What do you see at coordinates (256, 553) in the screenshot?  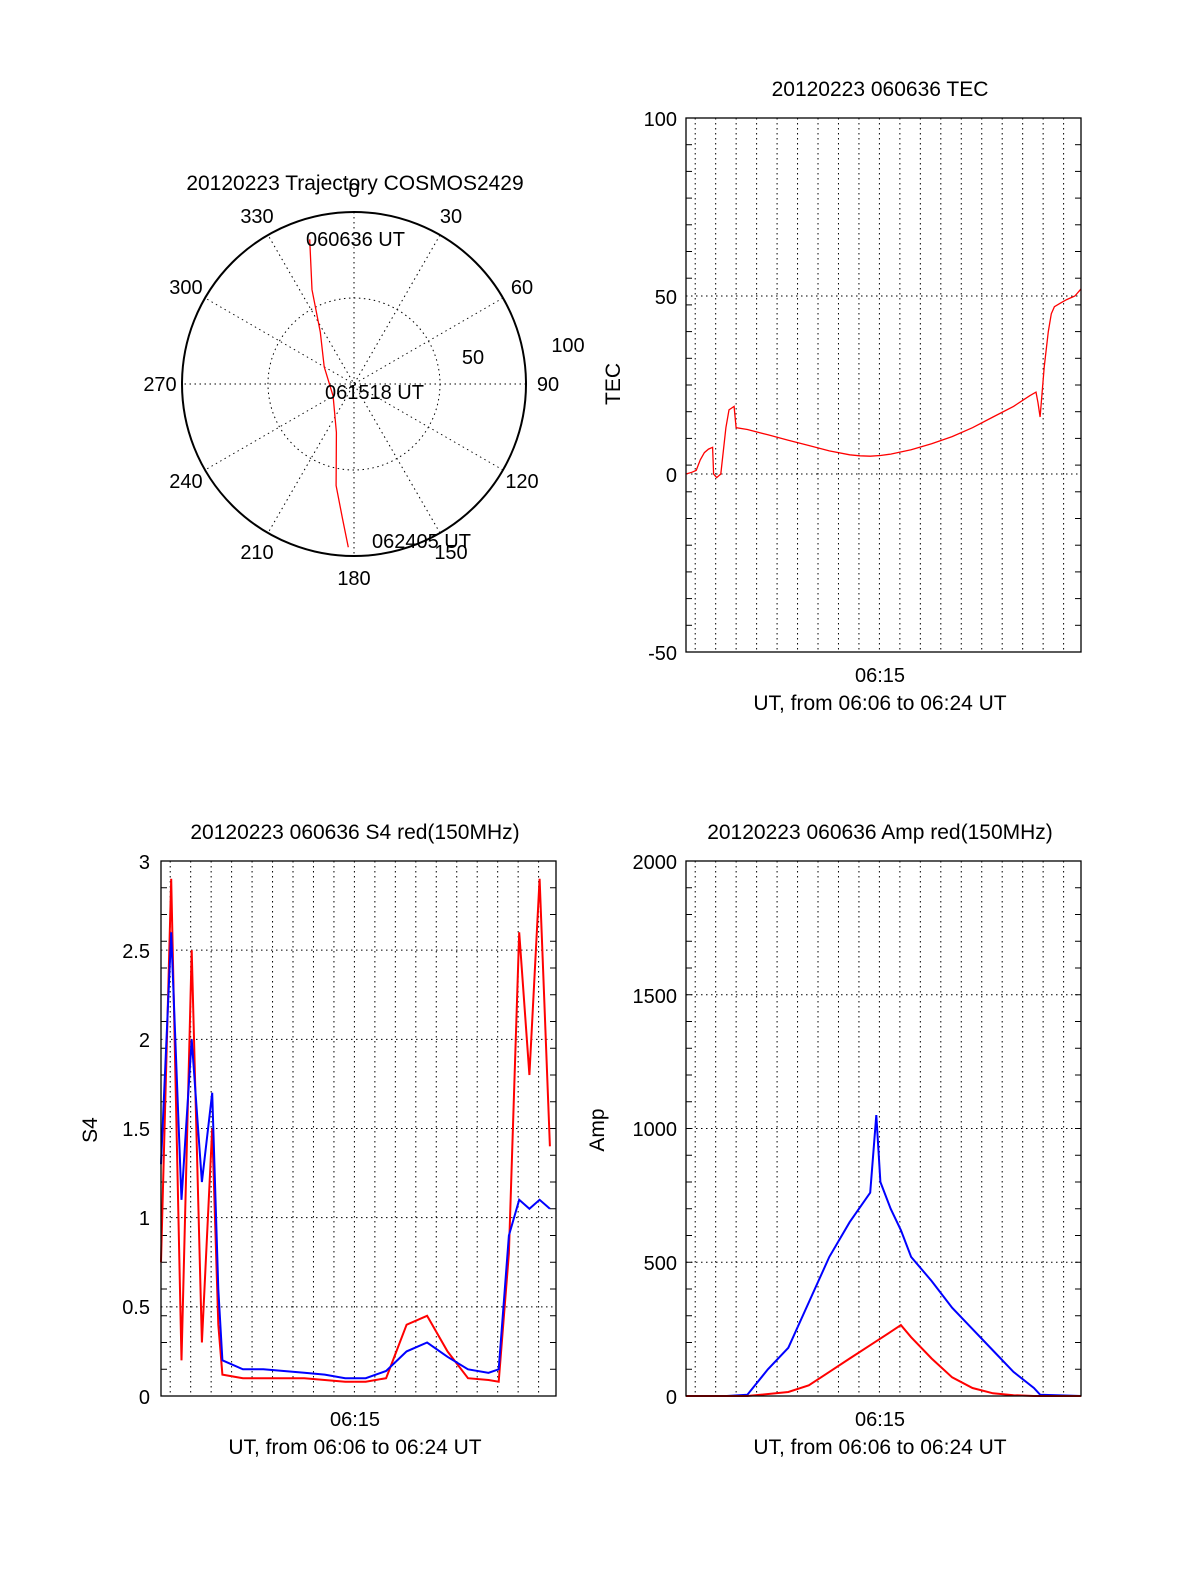 I see `polar-azimuth-label: 210` at bounding box center [256, 553].